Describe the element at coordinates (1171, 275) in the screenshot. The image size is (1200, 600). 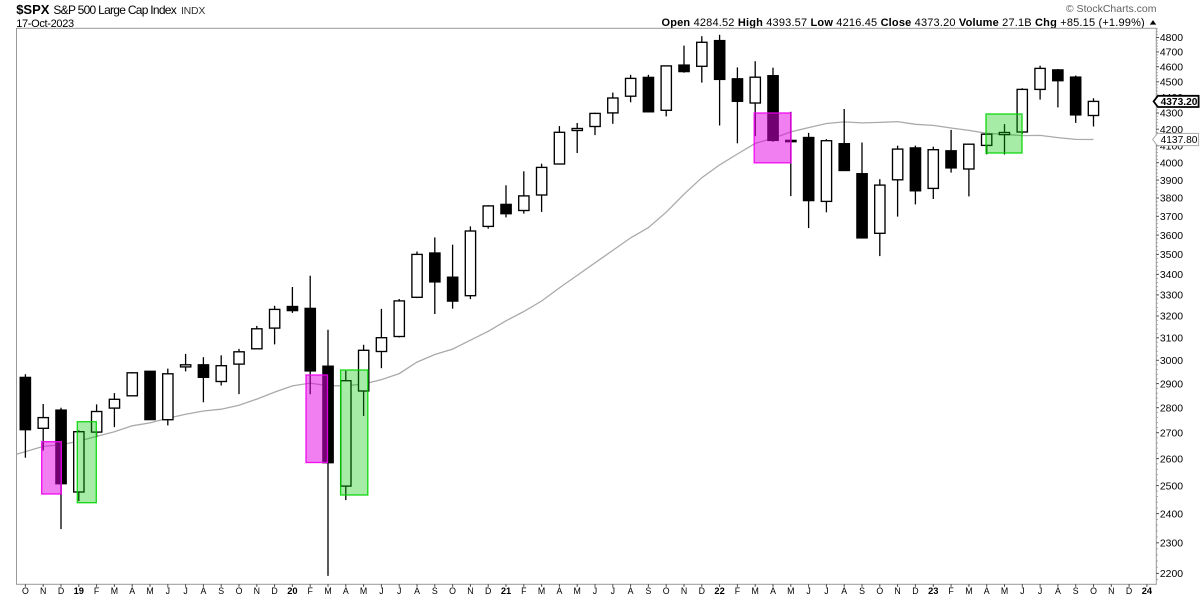
I see `svg-text: 3400` at that location.